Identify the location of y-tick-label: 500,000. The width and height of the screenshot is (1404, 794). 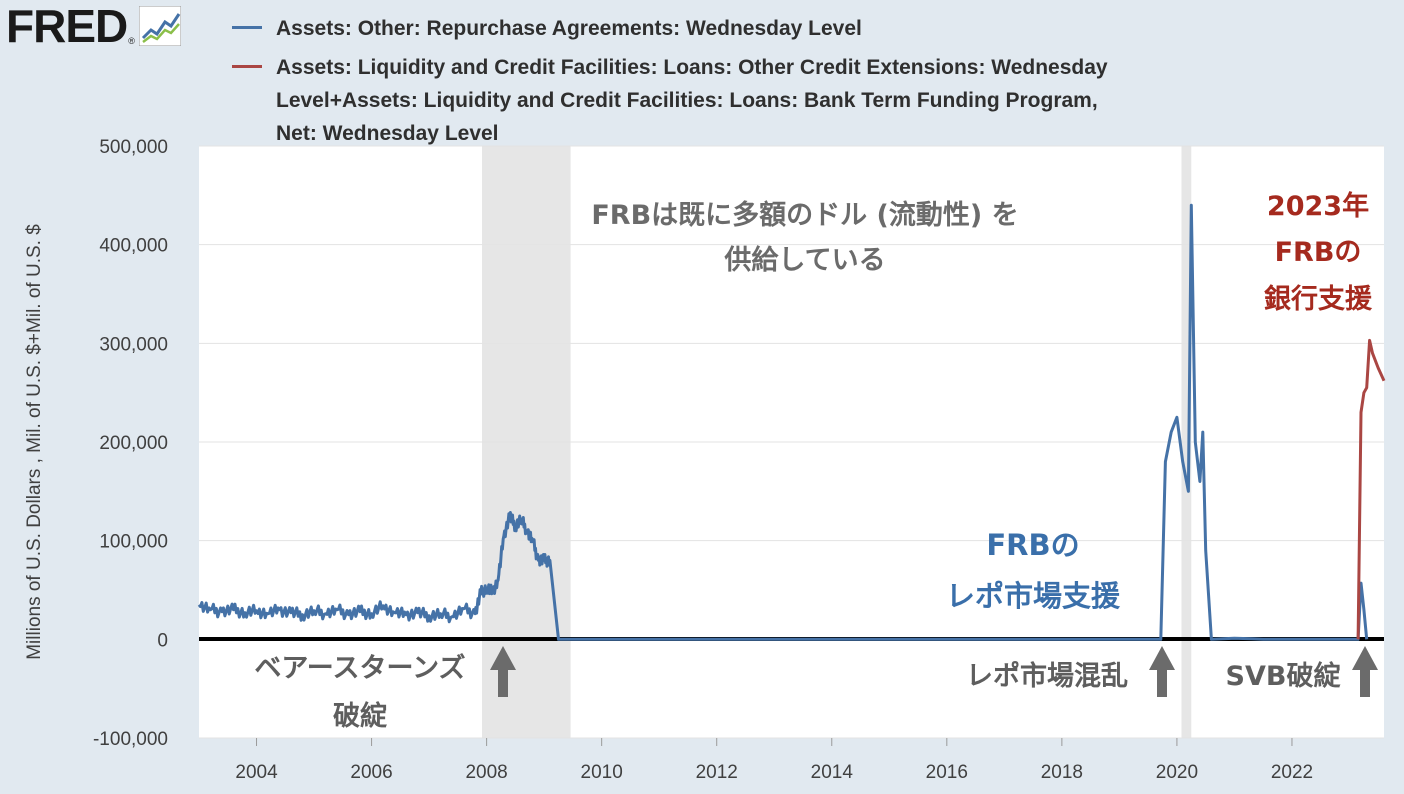
(133, 147).